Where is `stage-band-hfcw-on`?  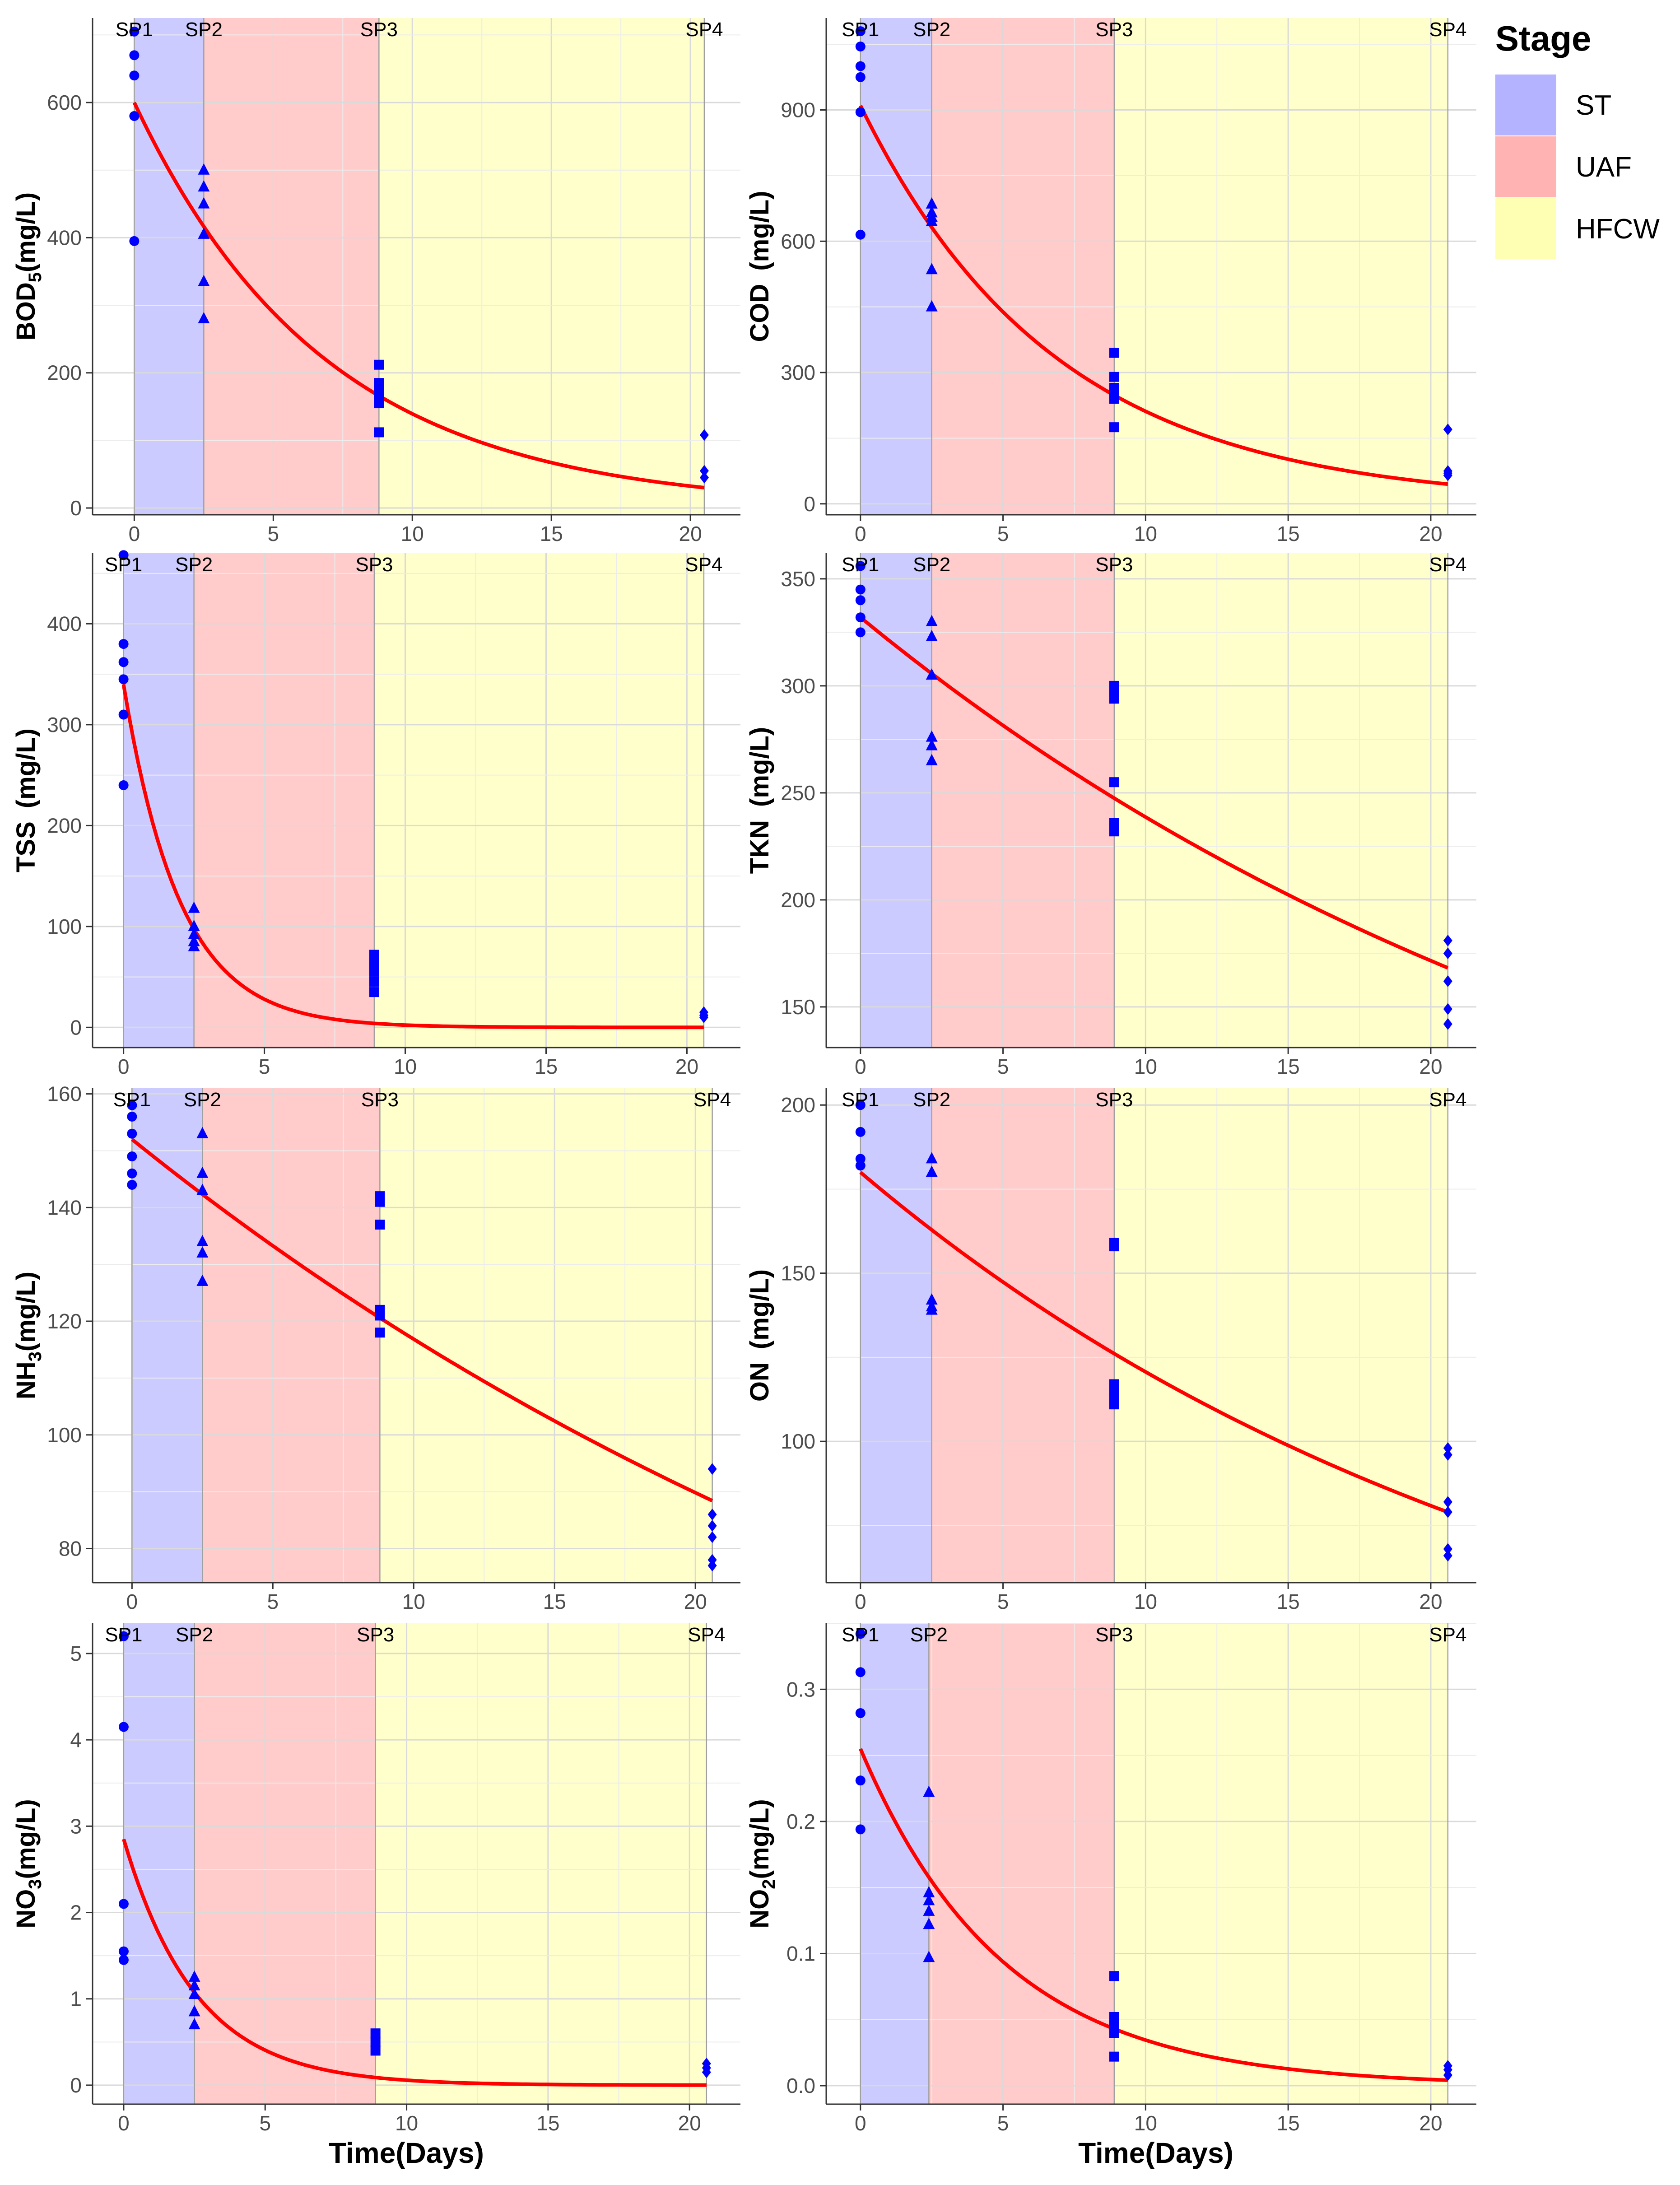 stage-band-hfcw-on is located at coordinates (1281, 1335).